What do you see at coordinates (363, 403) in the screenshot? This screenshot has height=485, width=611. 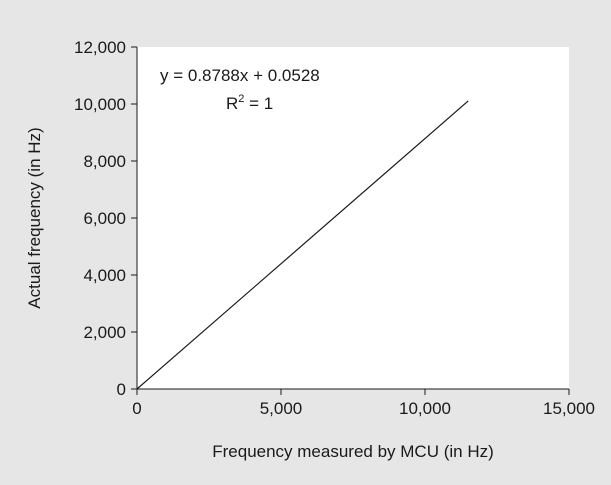 I see `x-axis-ticks: 0 5,000 10,000 15,000` at bounding box center [363, 403].